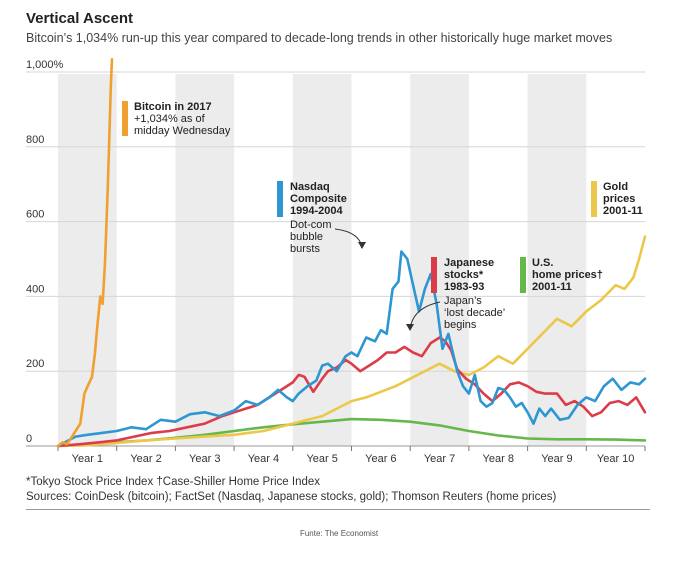 The image size is (678, 568). What do you see at coordinates (311, 225) in the screenshot?
I see `annotation-label: Dot-com` at bounding box center [311, 225].